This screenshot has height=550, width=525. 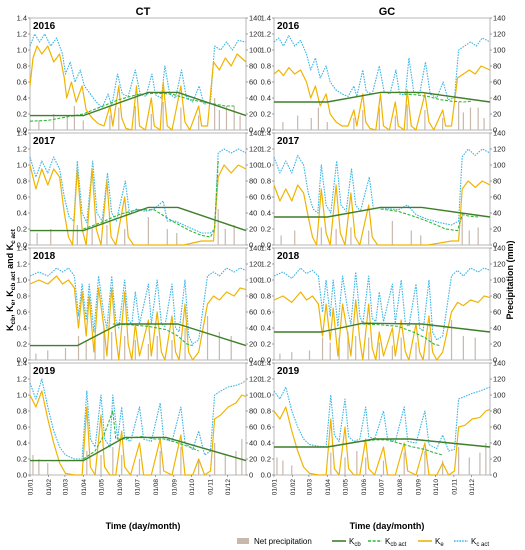 I want to click on y-tick-left-label: 0.0, so click(x=266, y=475).